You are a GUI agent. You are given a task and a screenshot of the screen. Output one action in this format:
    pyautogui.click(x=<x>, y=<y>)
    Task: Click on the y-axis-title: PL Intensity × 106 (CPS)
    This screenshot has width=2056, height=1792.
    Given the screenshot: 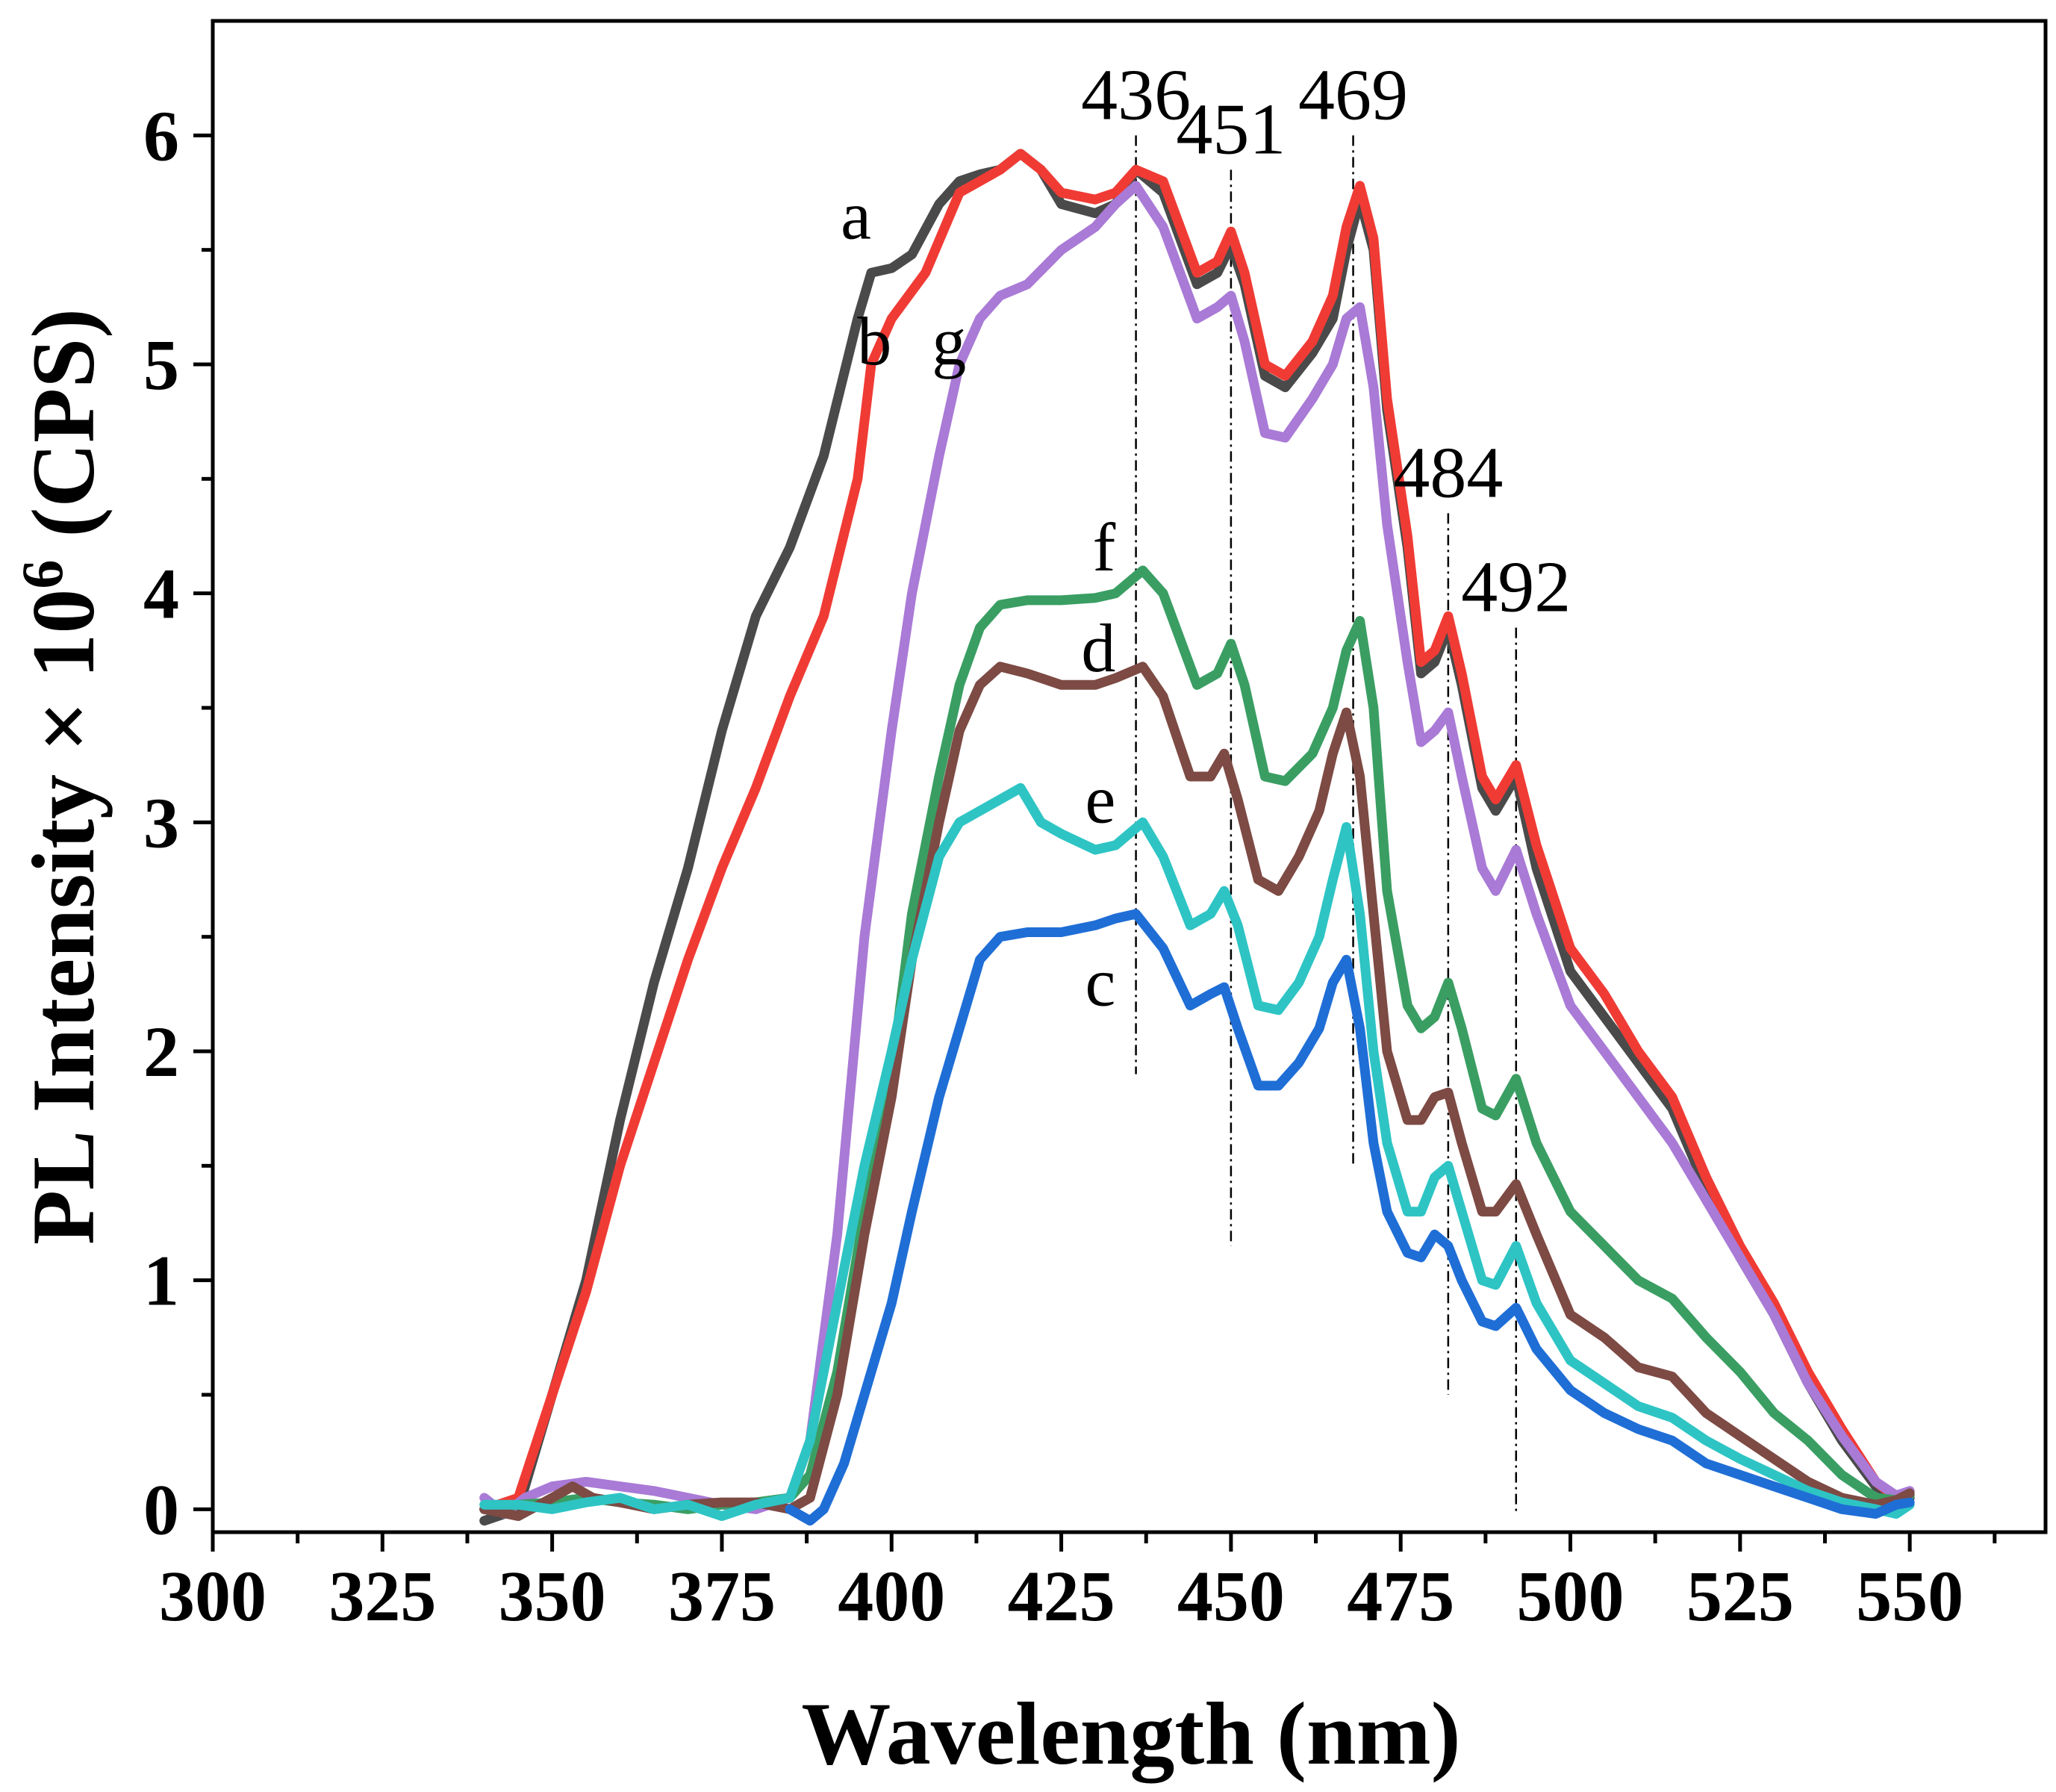 What is the action you would take?
    pyautogui.click(x=61, y=776)
    